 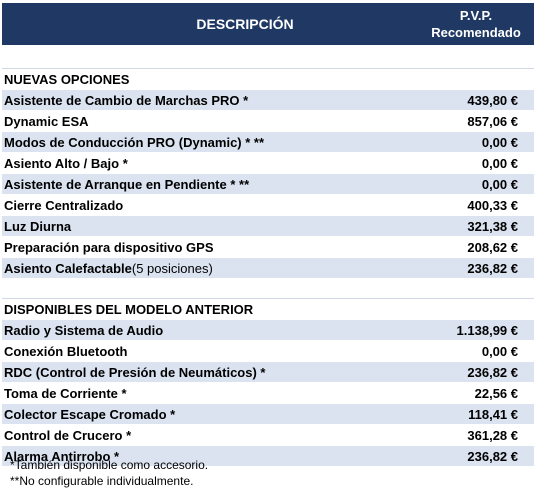 I want to click on item-name-text: Radio y Sistema de Audio, so click(x=84, y=330).